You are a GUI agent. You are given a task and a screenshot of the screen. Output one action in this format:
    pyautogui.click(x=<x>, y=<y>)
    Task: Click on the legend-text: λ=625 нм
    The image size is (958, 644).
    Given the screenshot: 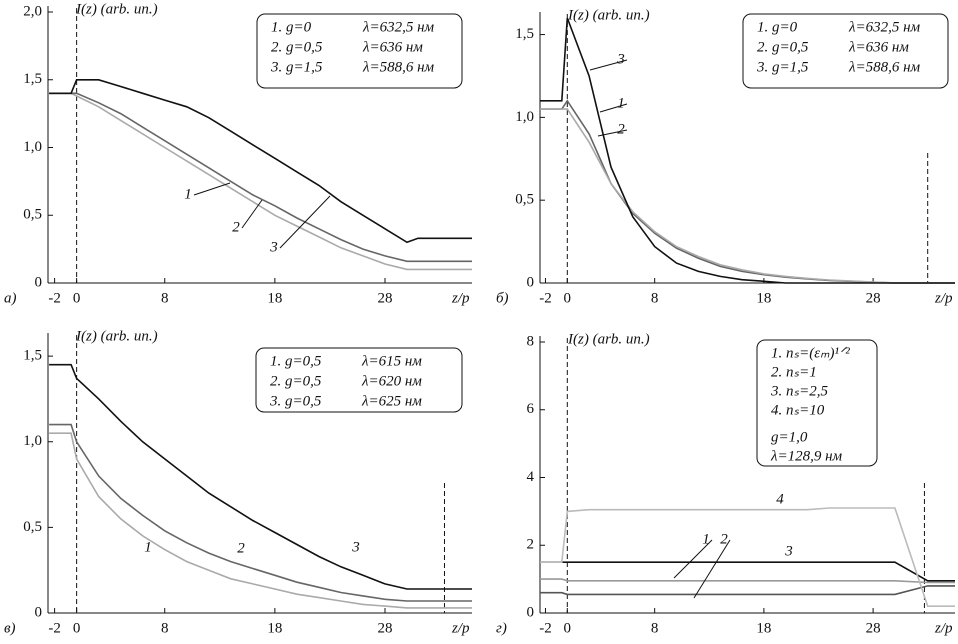 What is the action you would take?
    pyautogui.click(x=391, y=401)
    